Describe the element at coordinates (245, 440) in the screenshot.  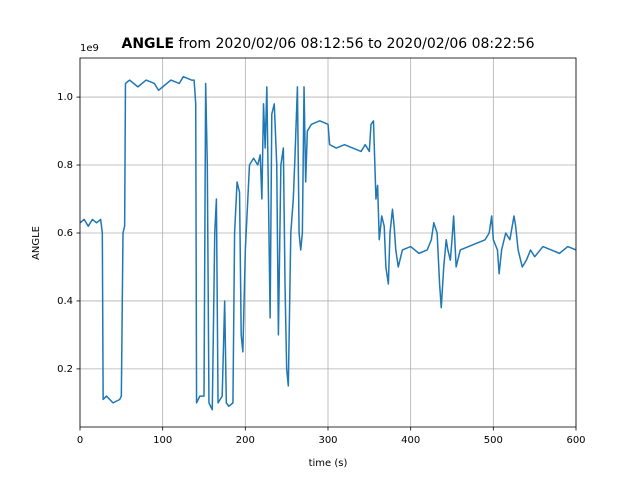
I see `x-tick-label: 200` at that location.